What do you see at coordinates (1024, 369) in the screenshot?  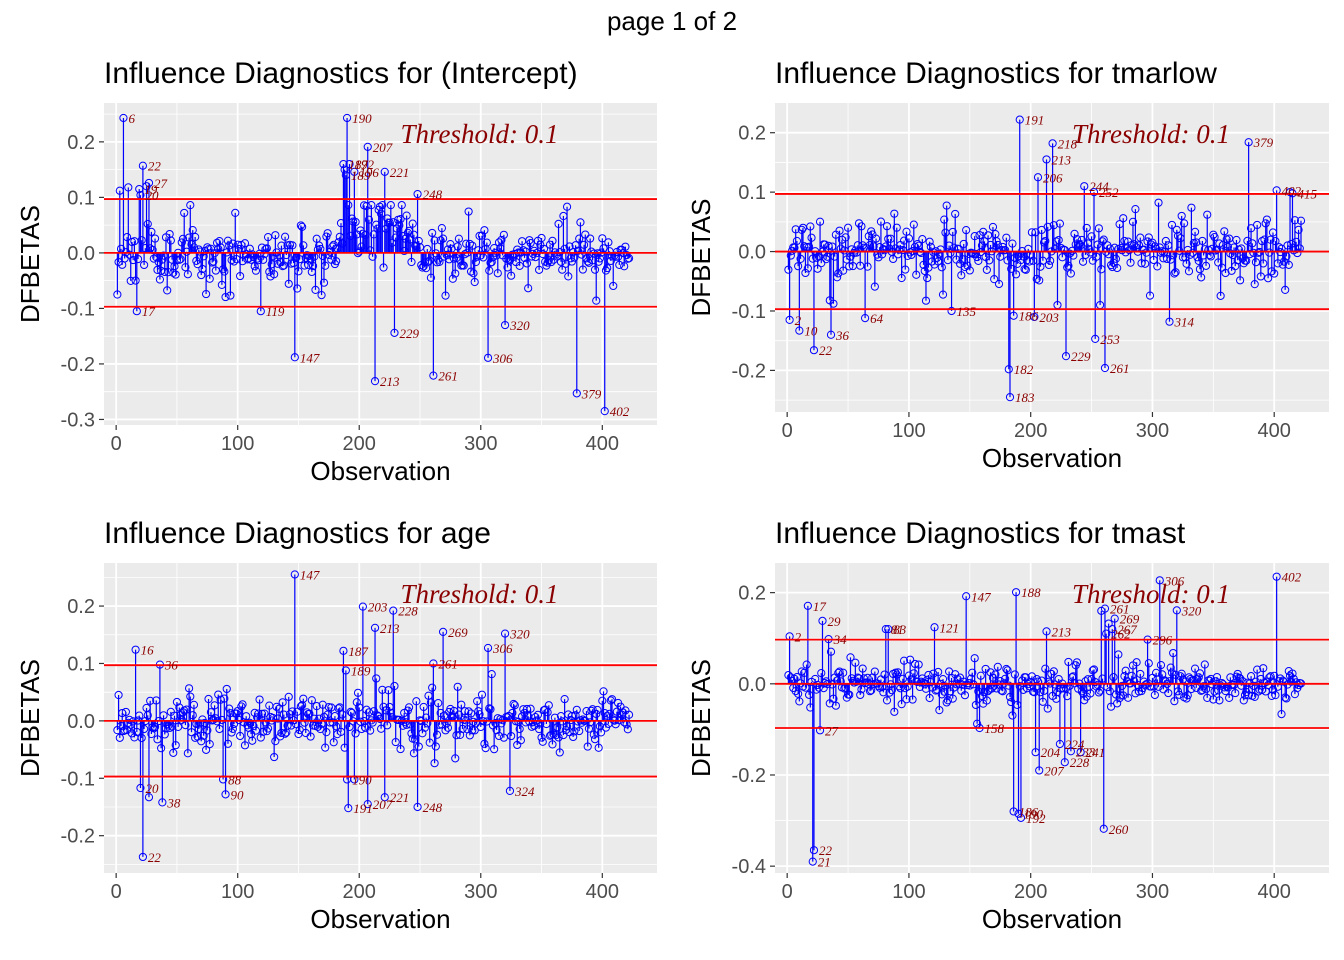 I see `point-label: 182` at bounding box center [1024, 369].